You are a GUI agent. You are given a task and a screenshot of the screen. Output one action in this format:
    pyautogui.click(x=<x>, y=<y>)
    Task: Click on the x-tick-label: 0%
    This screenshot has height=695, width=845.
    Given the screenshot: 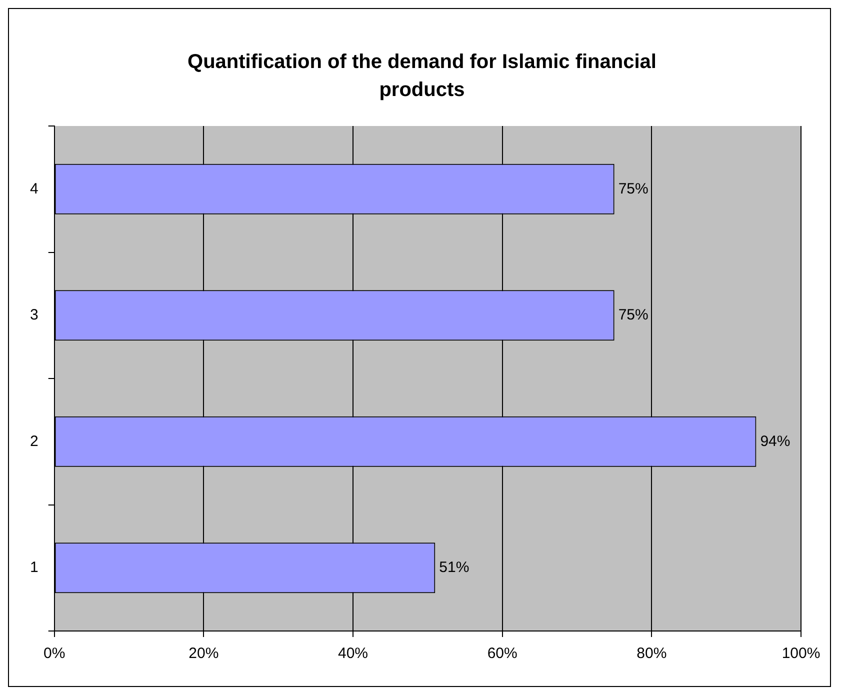 What is the action you would take?
    pyautogui.click(x=55, y=653)
    